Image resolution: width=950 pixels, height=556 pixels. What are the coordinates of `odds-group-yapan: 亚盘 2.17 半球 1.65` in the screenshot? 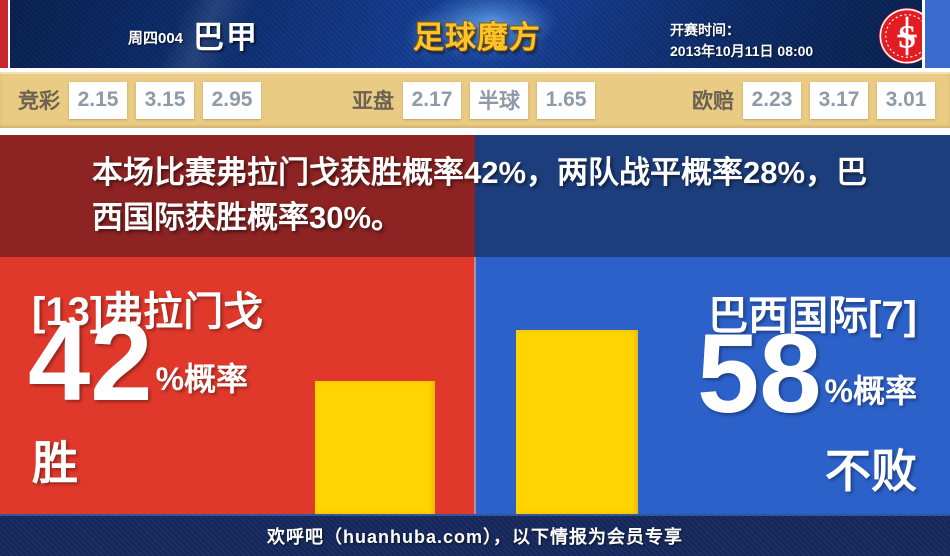 It's located at (473, 100).